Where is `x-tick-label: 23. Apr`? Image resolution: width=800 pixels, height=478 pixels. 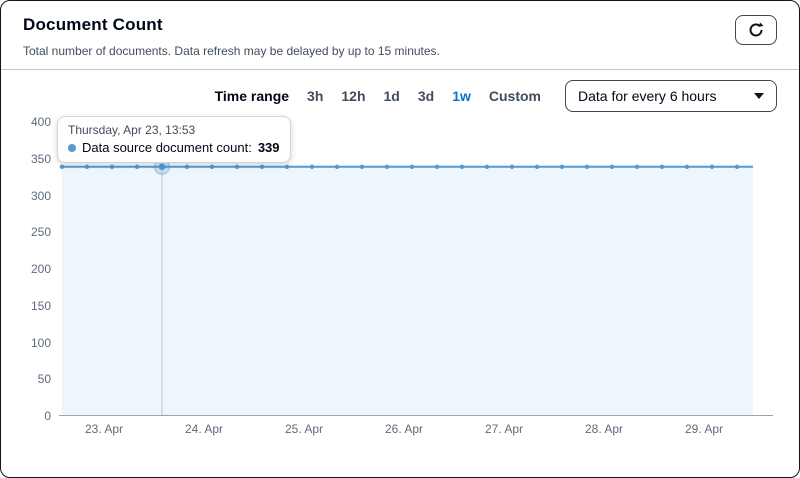
x-tick-label: 23. Apr is located at coordinates (104, 429).